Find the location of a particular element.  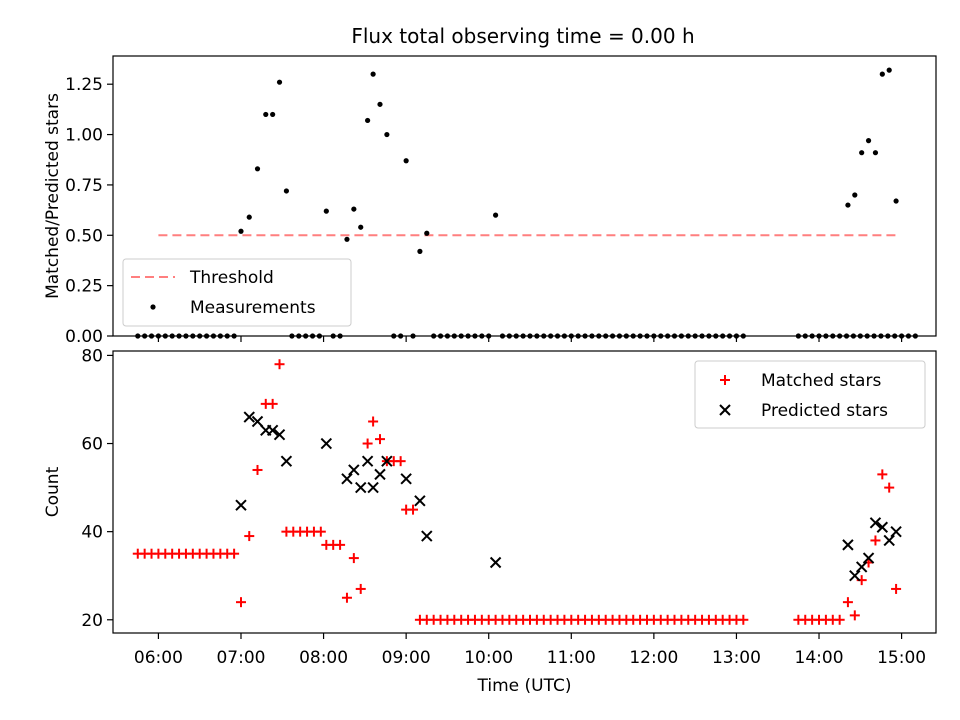

legend-threshold-label: Threshold is located at coordinates (231, 278).